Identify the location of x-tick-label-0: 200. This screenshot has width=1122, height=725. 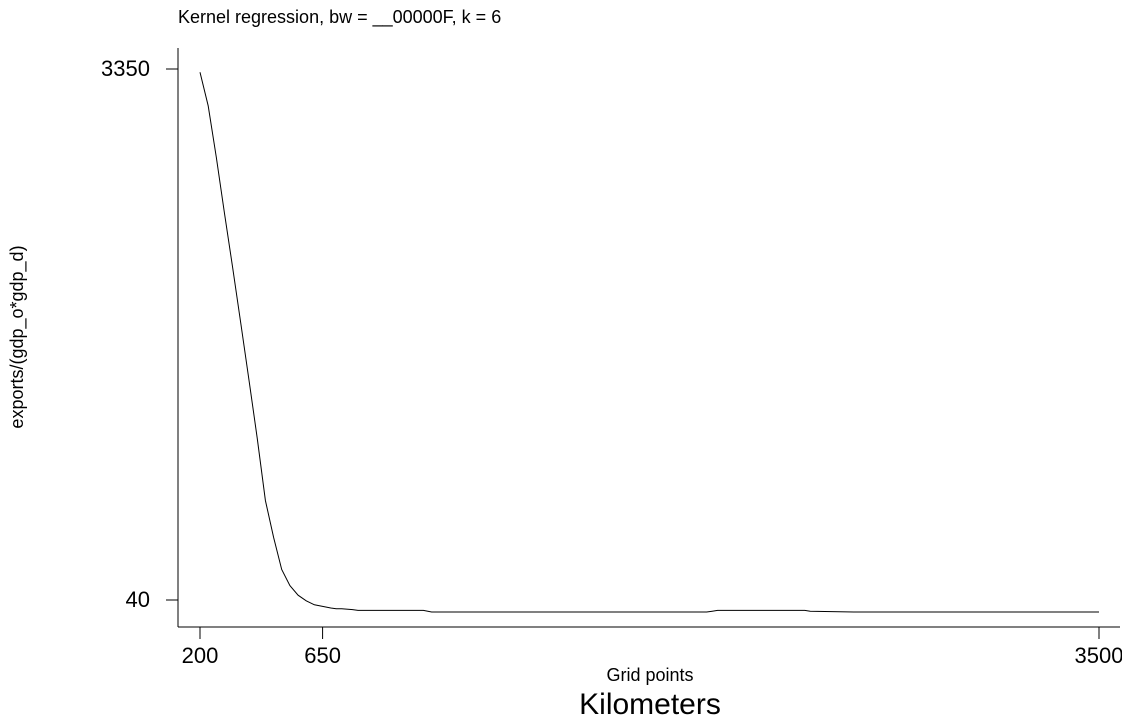
(200, 655).